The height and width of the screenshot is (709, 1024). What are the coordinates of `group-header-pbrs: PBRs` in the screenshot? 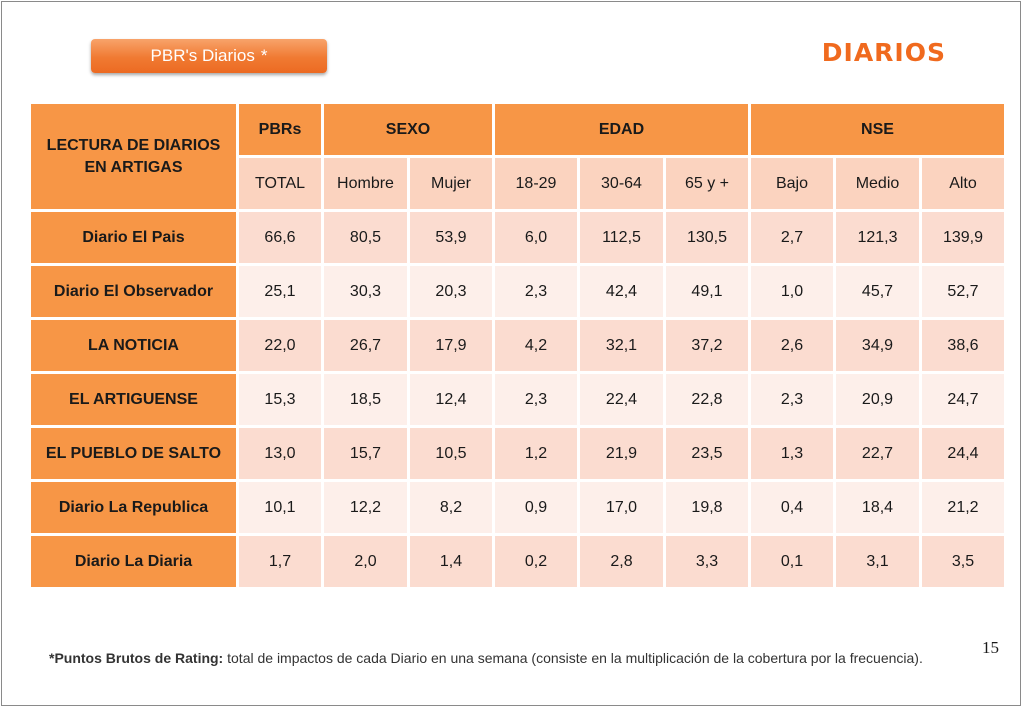 It's located at (280, 129).